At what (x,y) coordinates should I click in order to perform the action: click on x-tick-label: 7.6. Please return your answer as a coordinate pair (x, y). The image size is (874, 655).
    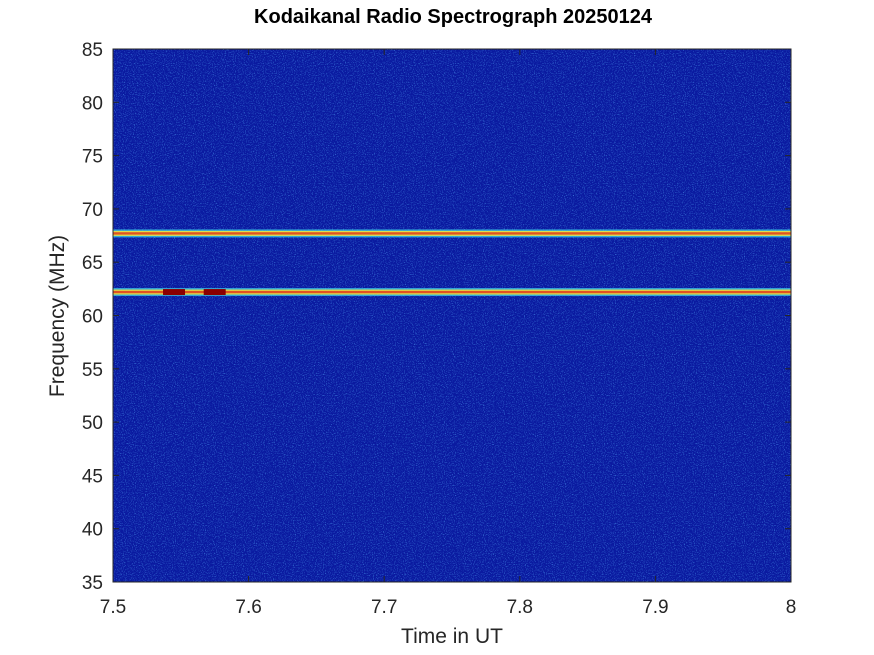
    Looking at the image, I should click on (248, 607).